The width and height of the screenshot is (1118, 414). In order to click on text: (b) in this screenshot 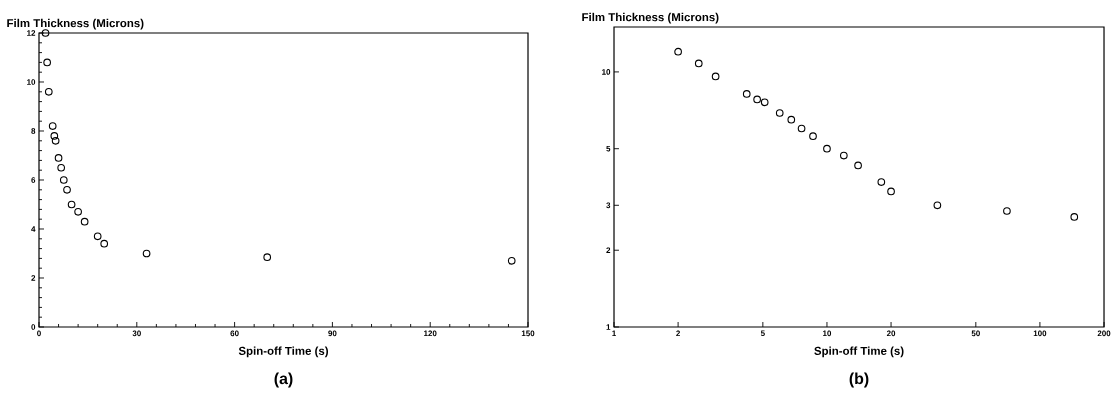, I will do `click(859, 380)`.